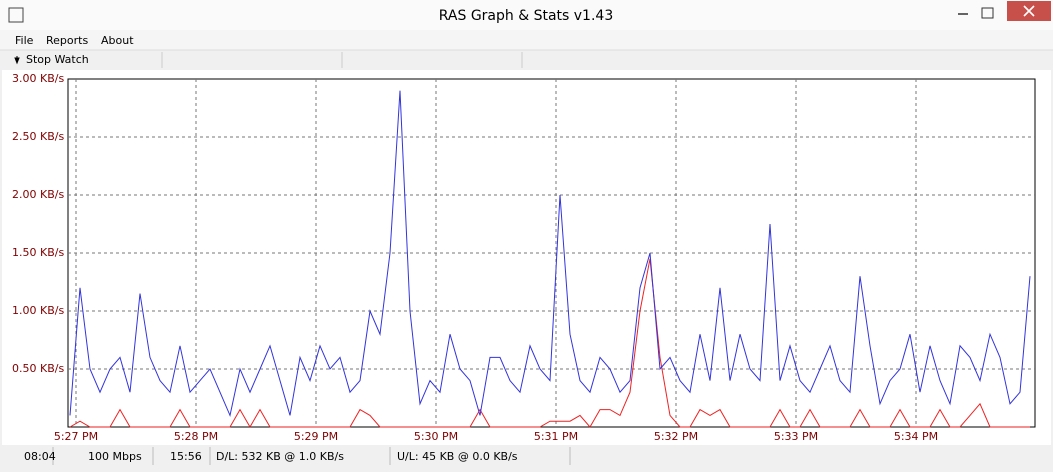 The width and height of the screenshot is (1053, 476). I want to click on y-tick-label: 1.00 KB/s, so click(38, 310).